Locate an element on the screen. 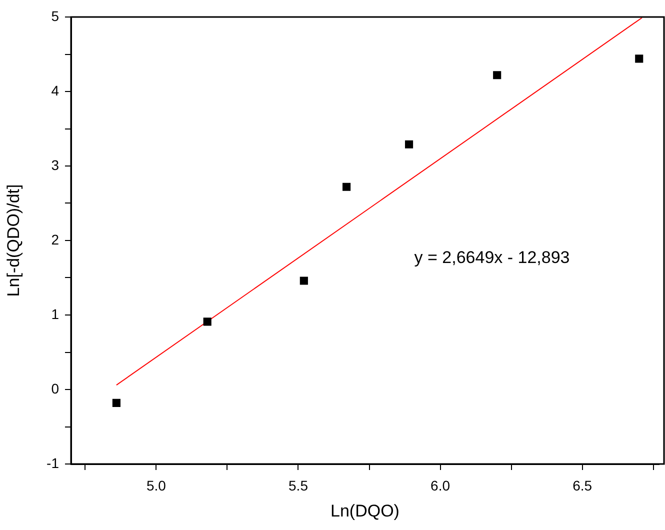 Image resolution: width=665 pixels, height=530 pixels. y-tick-label: 4 is located at coordinates (55, 90).